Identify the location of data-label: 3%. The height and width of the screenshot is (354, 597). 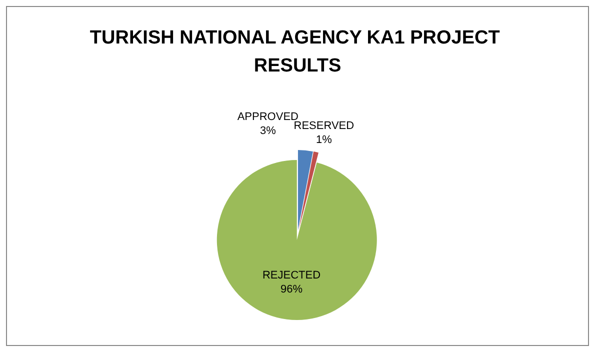
(268, 131).